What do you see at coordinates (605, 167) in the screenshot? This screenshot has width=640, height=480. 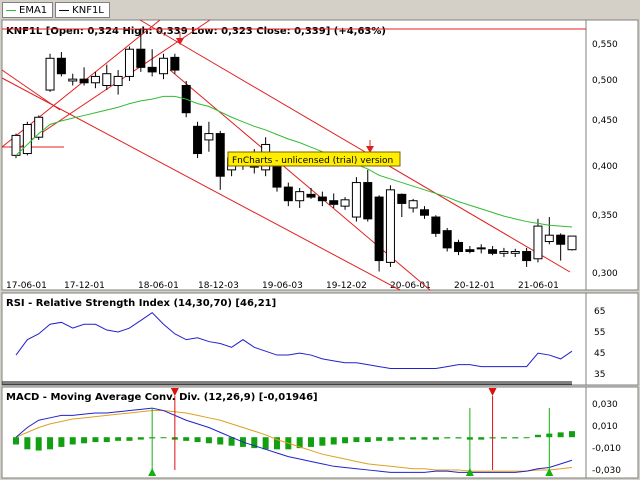 I see `price-y-tick-0400: 0,400` at bounding box center [605, 167].